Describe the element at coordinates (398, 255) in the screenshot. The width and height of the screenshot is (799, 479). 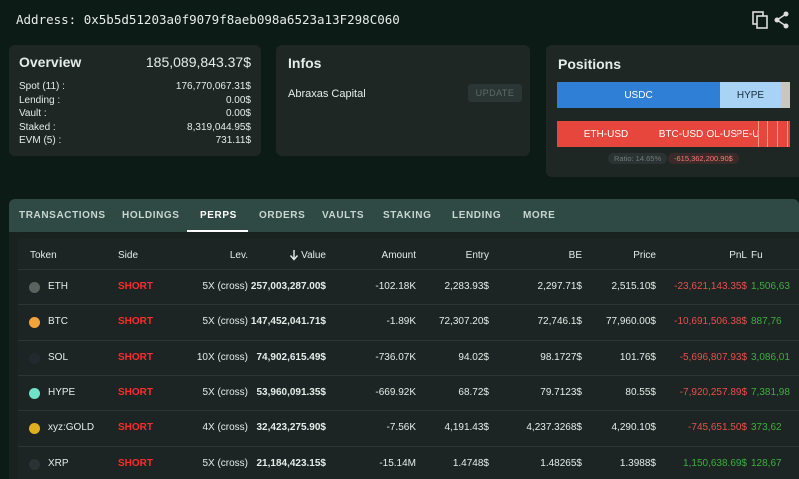
I see `column-header: Amount` at that location.